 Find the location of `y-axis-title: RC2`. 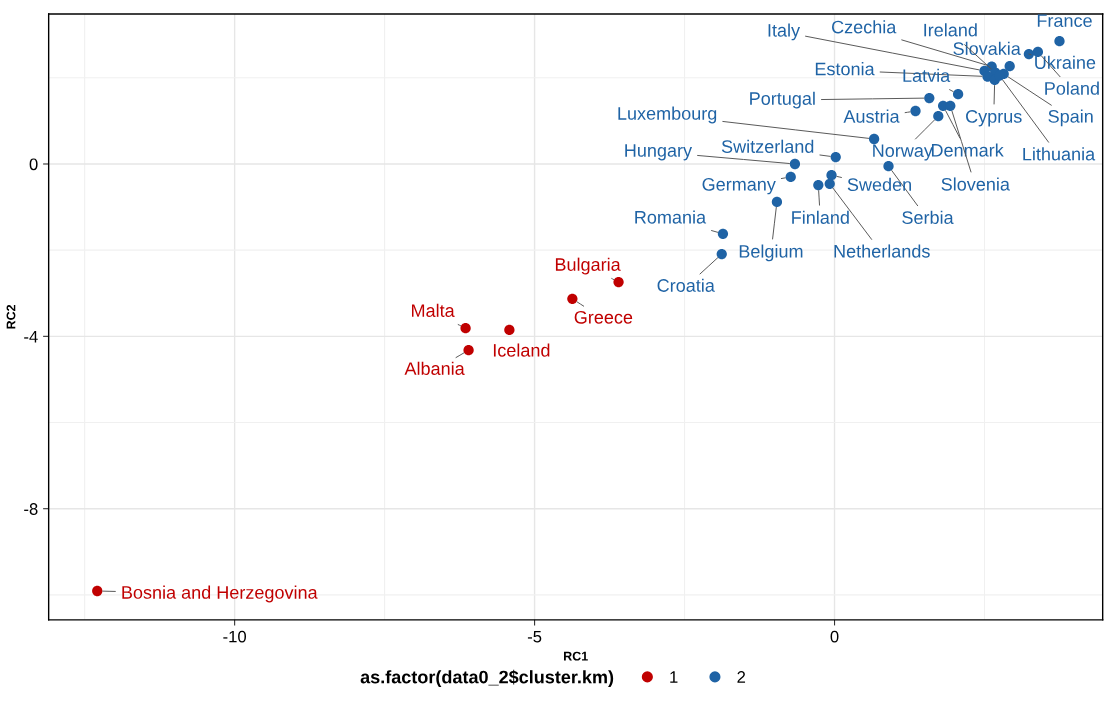

y-axis-title: RC2 is located at coordinates (11, 316).